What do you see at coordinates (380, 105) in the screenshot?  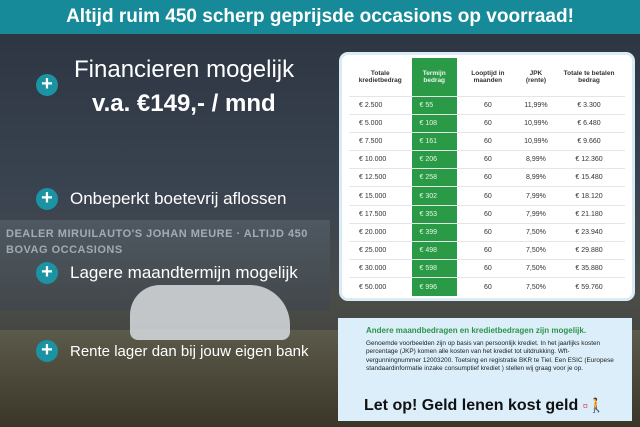 I see `table-cell: € 2.500` at bounding box center [380, 105].